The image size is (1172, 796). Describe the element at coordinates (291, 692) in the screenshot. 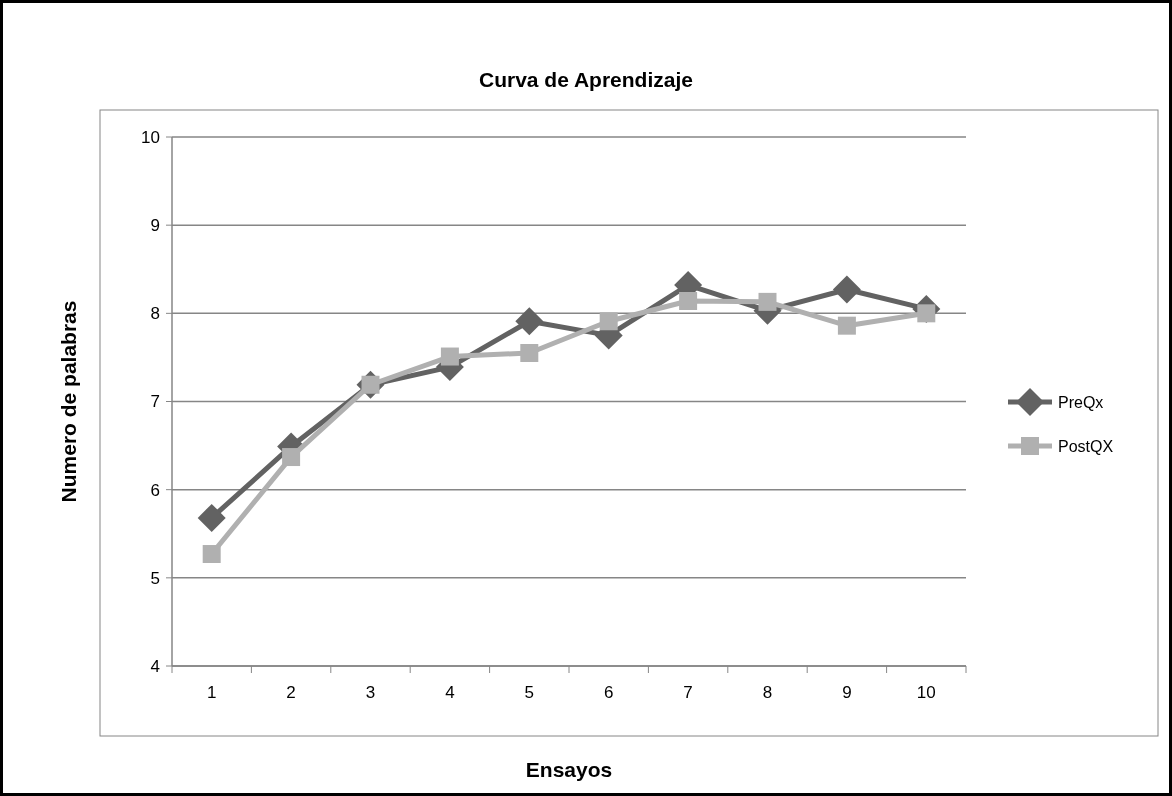

I see `x-tick-label: 2` at that location.